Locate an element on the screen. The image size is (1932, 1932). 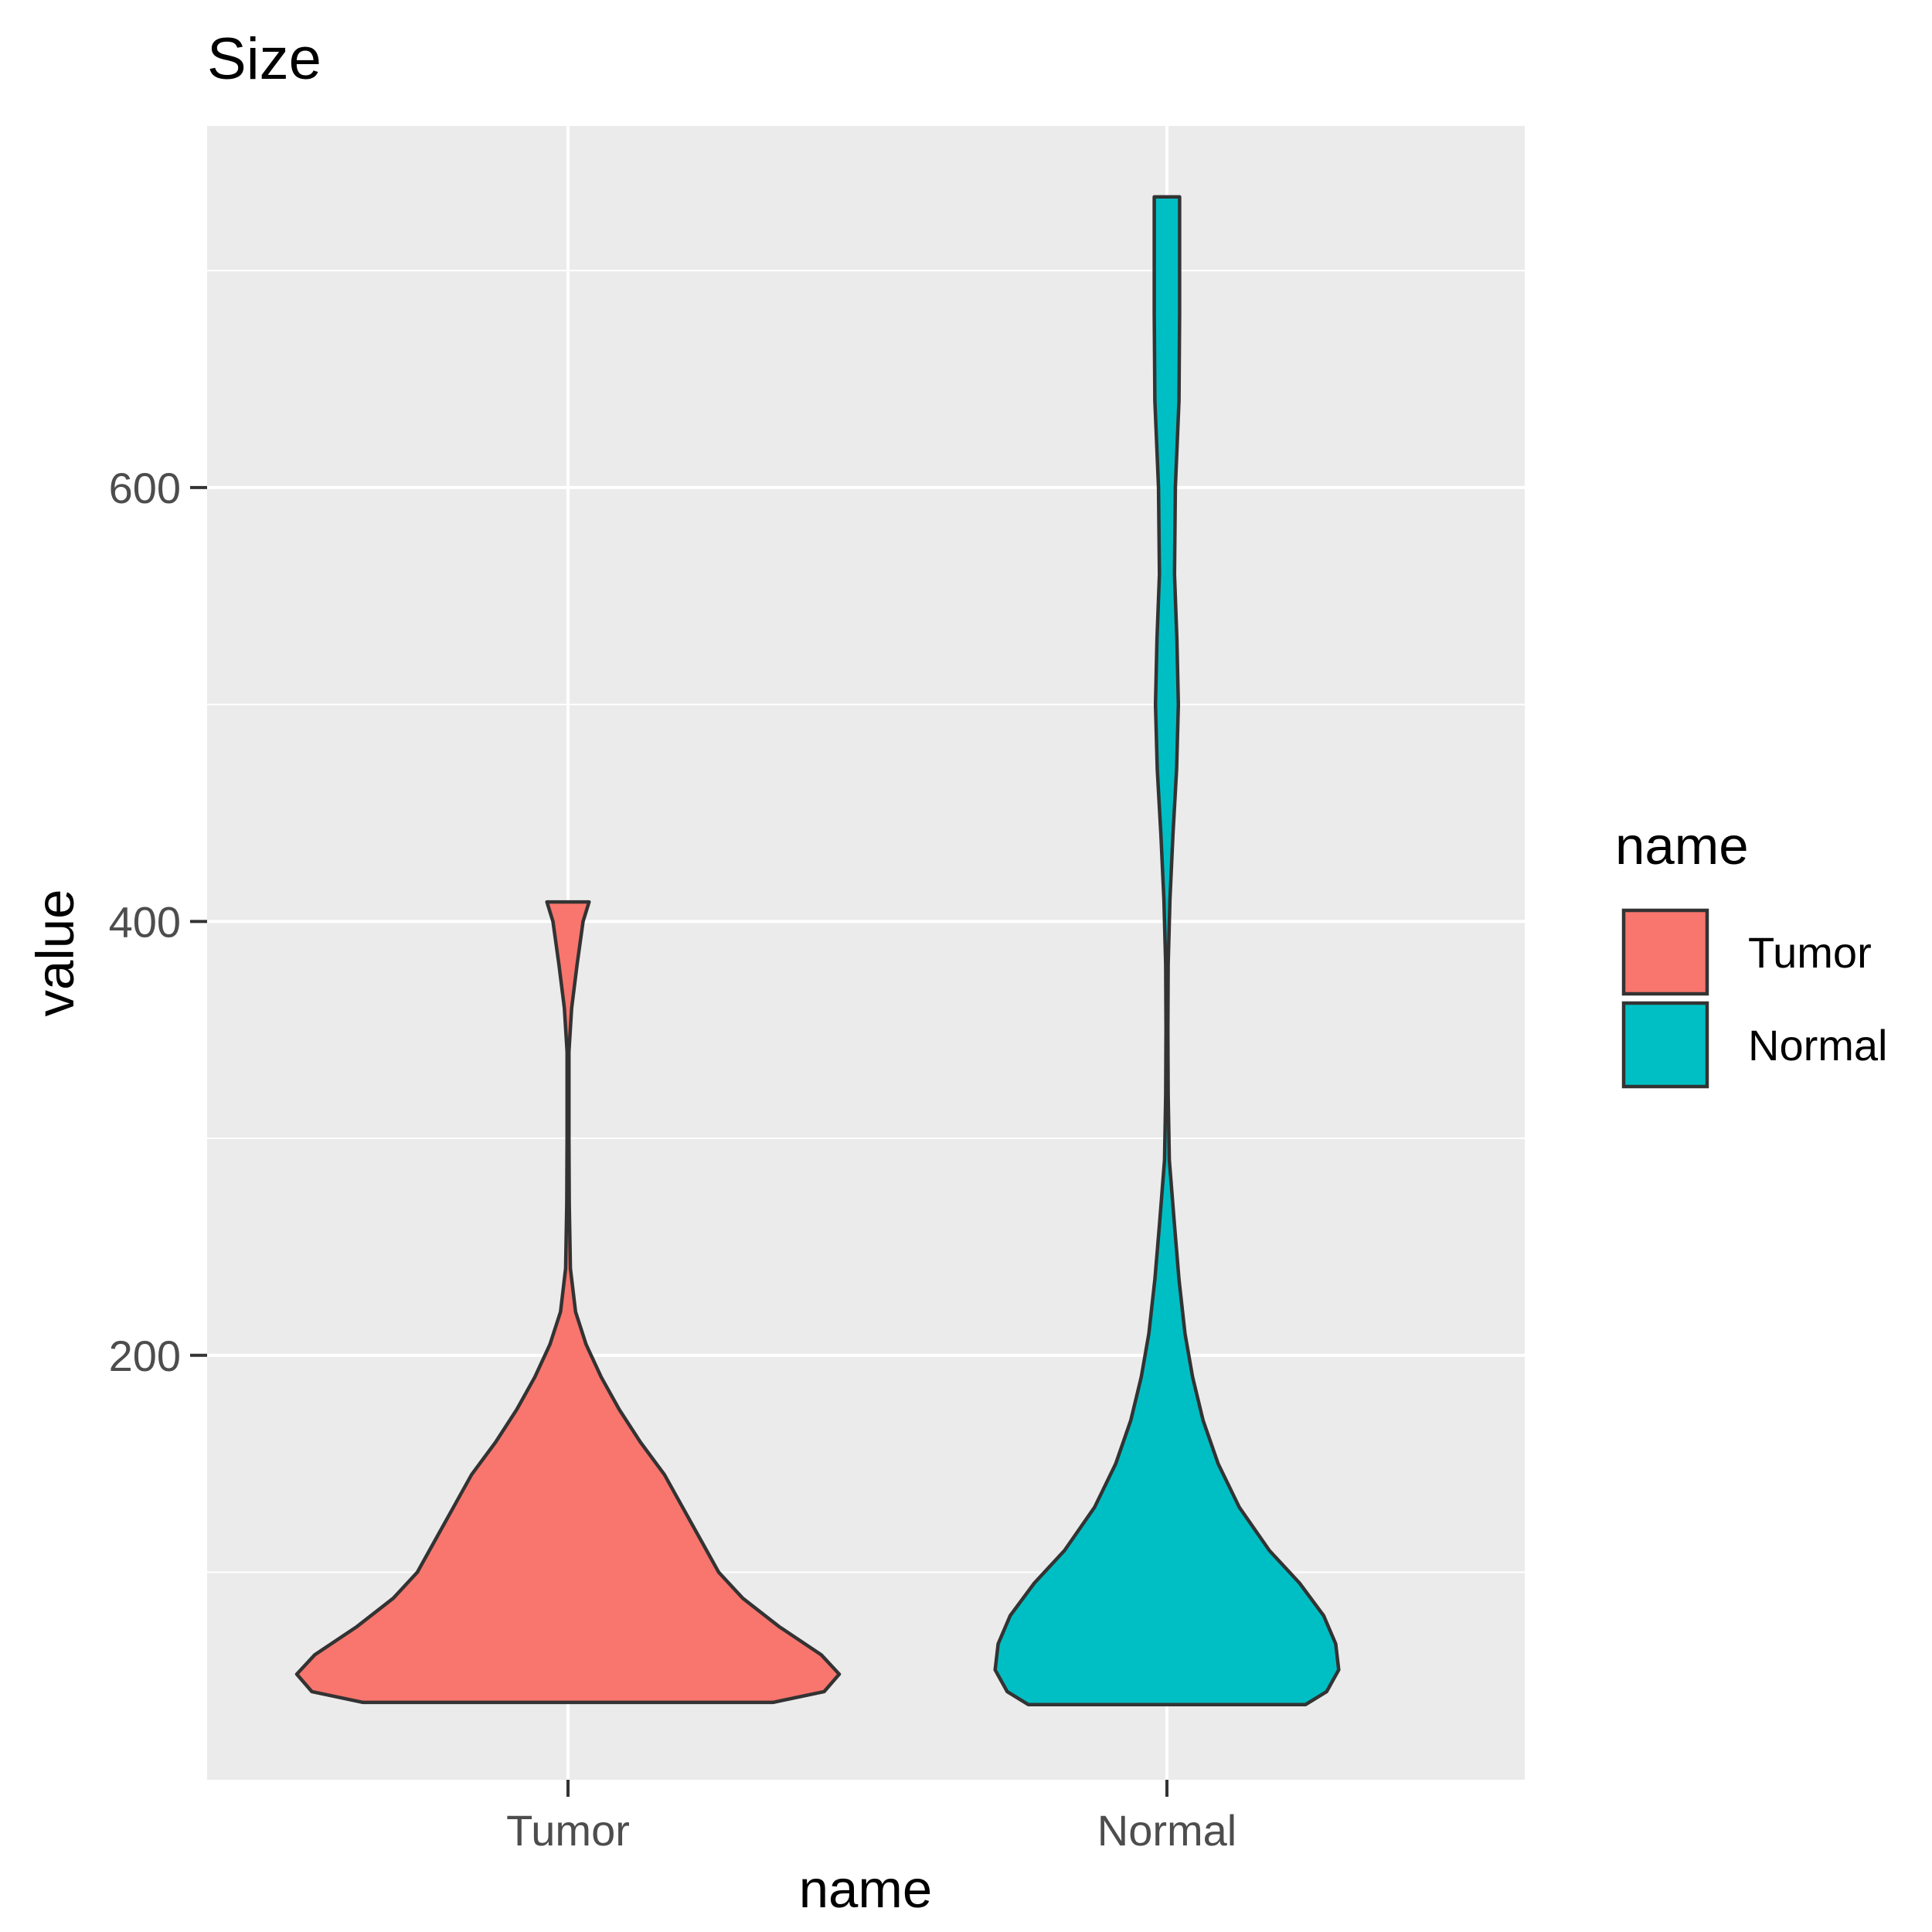
x-axis-title: name is located at coordinates (866, 1889).